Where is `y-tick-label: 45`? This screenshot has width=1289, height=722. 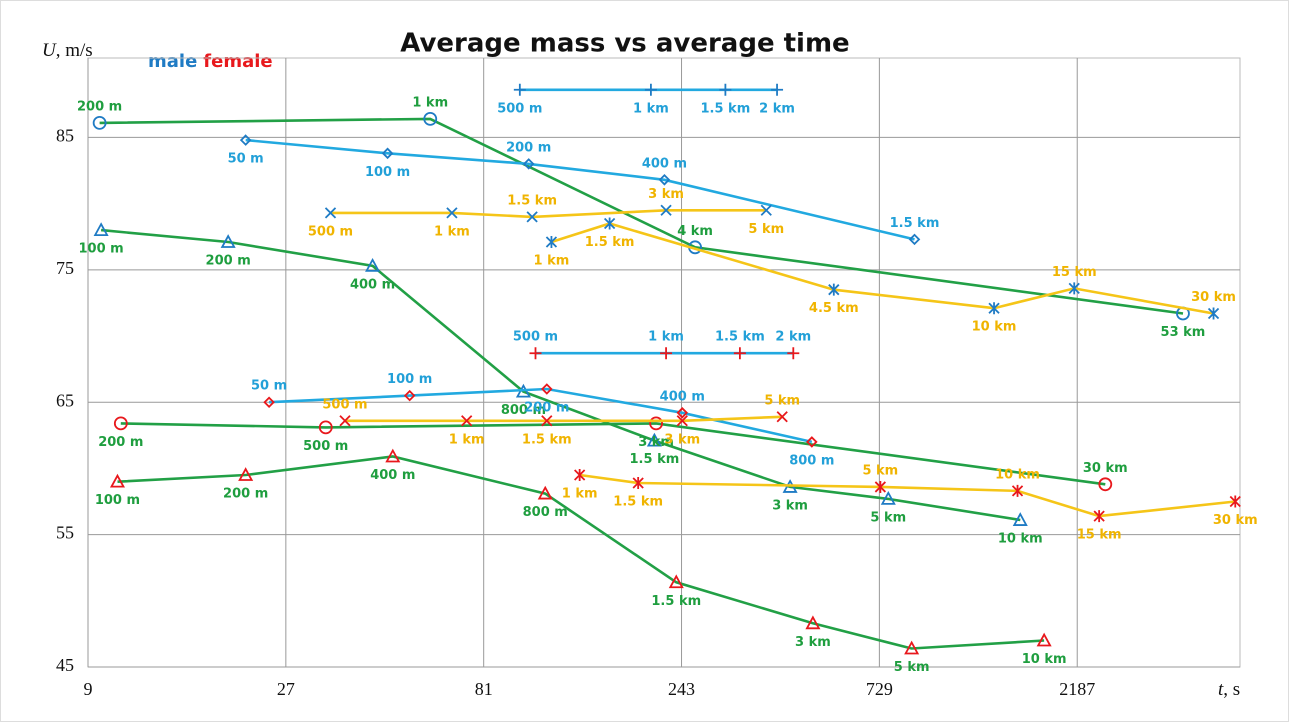 y-tick-label: 45 is located at coordinates (65, 665).